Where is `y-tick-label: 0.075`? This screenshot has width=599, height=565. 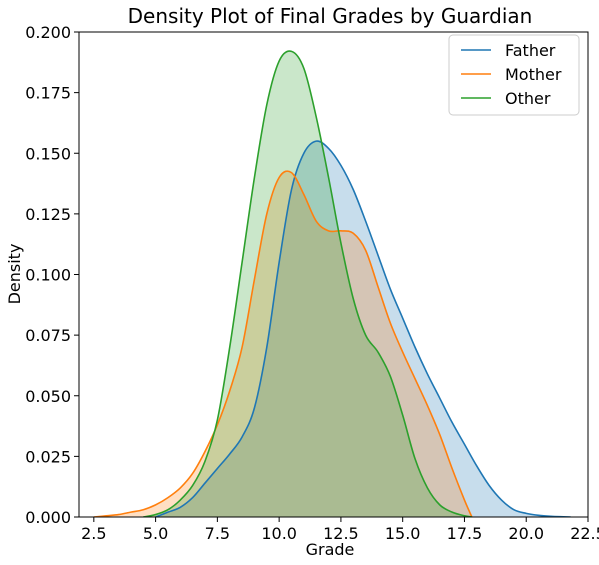
y-tick-label: 0.075 is located at coordinates (48, 335).